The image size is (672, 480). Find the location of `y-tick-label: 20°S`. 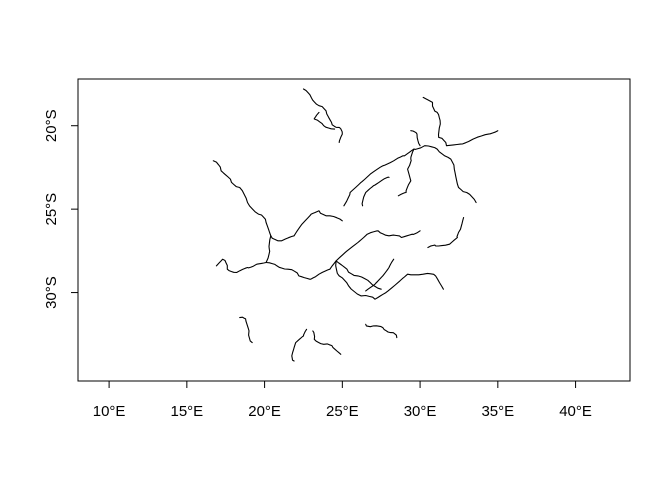

y-tick-label: 20°S is located at coordinates (51, 125).